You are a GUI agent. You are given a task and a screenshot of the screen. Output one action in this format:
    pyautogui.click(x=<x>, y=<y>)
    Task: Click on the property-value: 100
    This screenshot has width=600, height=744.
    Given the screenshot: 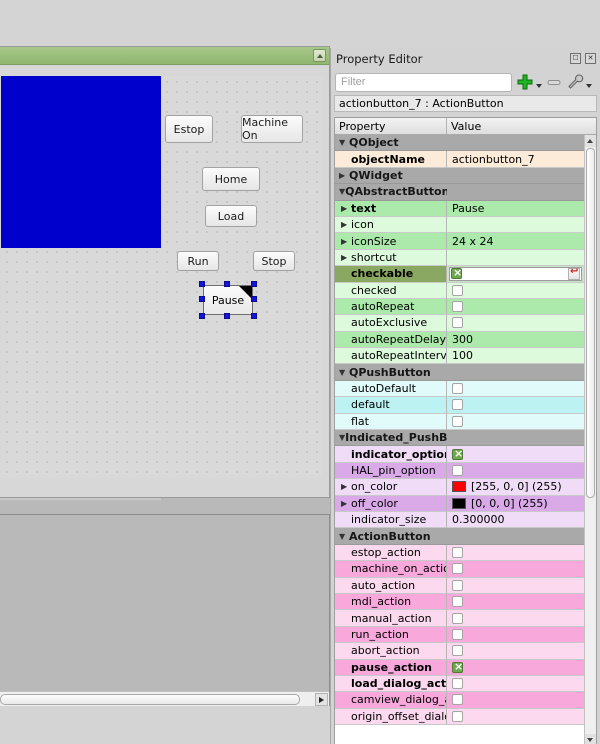 What is the action you would take?
    pyautogui.click(x=515, y=356)
    